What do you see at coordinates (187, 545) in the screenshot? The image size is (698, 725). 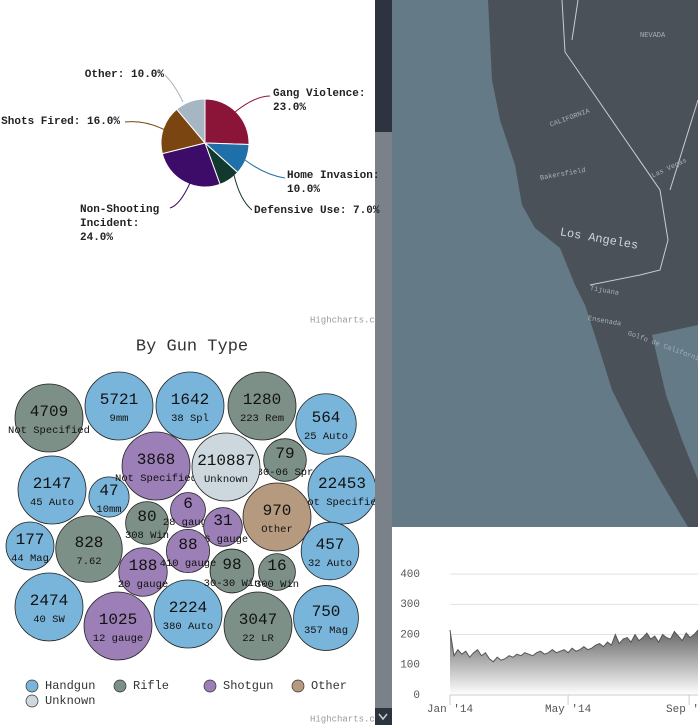 I see `bubble-value: 88` at bounding box center [187, 545].